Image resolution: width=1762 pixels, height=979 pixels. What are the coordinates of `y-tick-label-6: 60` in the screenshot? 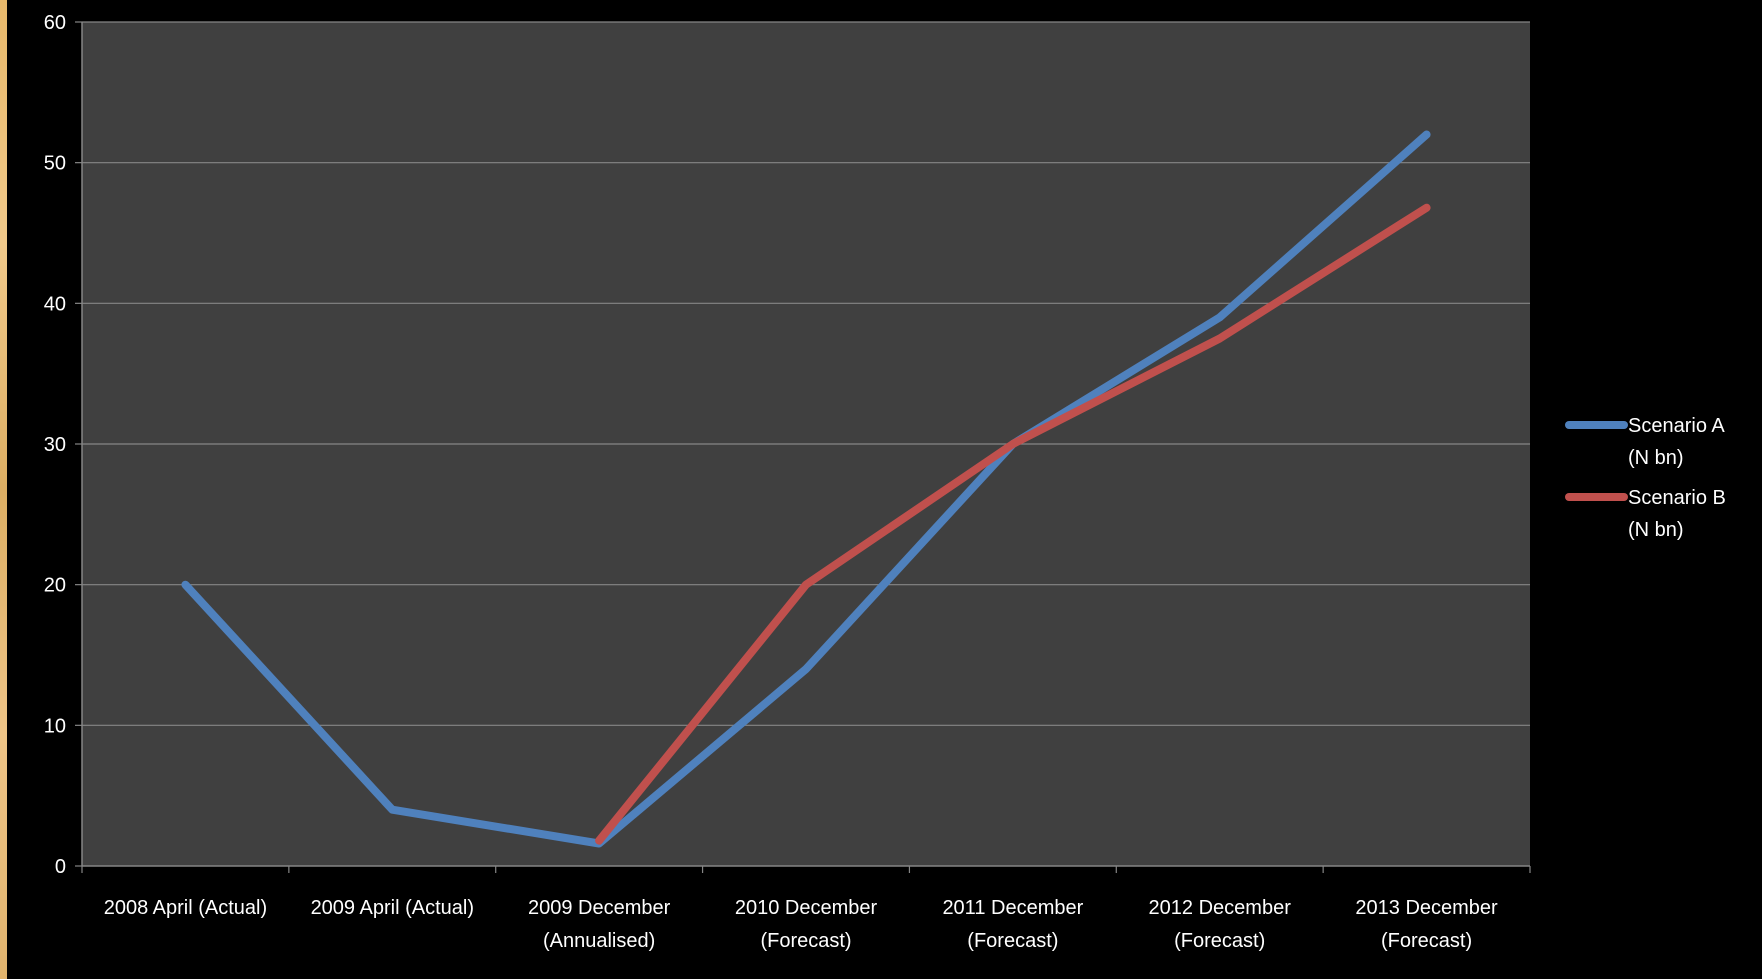 It's located at (55, 23).